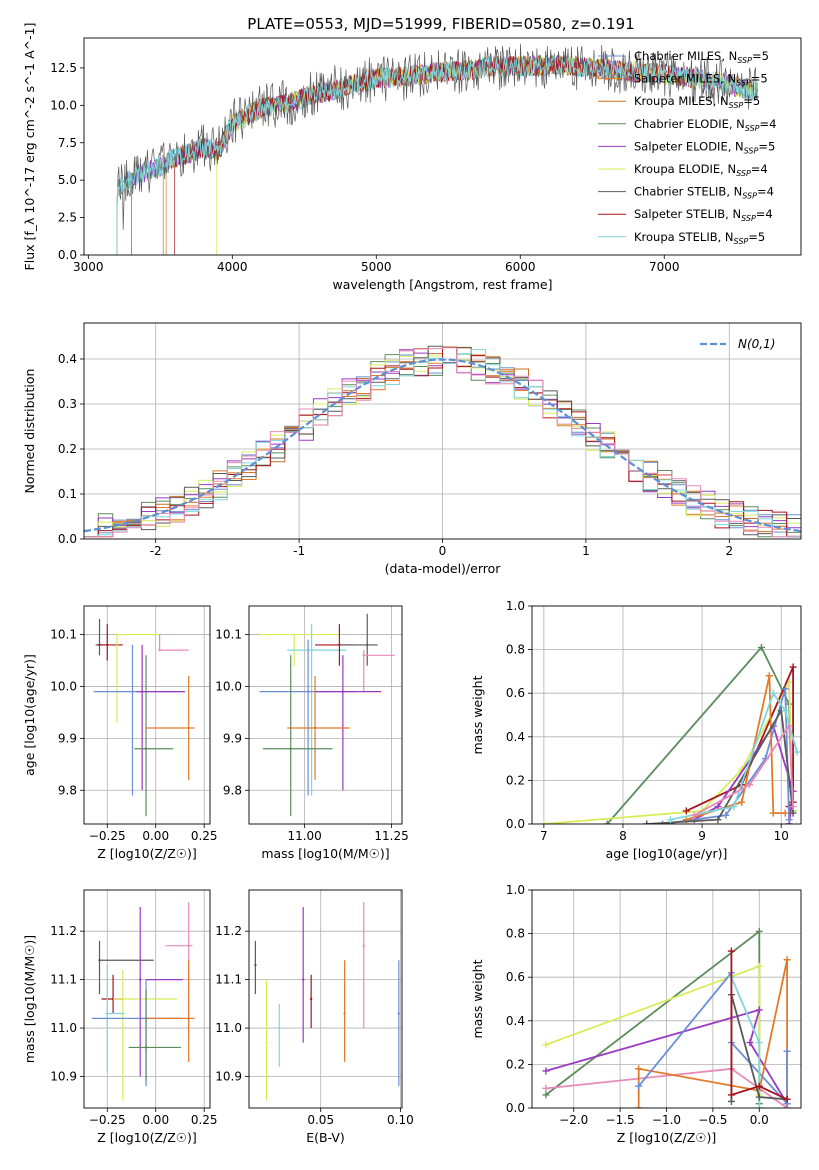 This screenshot has width=819, height=1170. Describe the element at coordinates (67, 180) in the screenshot. I see `y-tick-label: 5.0` at that location.